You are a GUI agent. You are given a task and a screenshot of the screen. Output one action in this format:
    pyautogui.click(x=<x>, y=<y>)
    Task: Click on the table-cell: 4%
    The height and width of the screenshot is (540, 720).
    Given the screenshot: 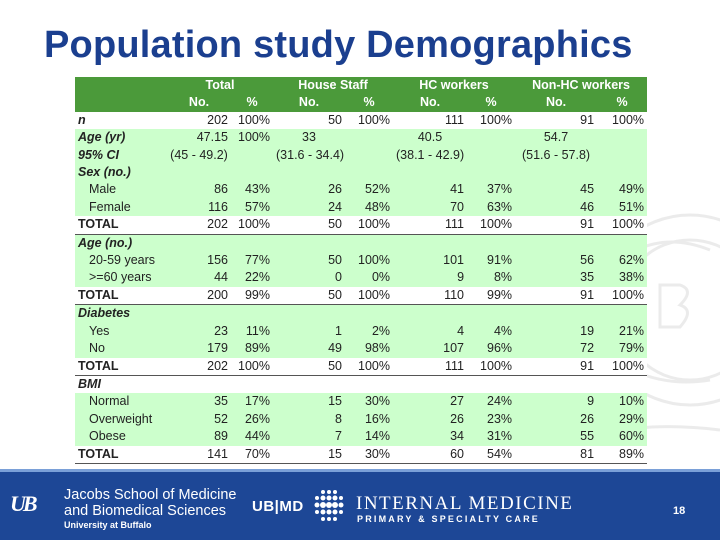 What is the action you would take?
    pyautogui.click(x=491, y=331)
    